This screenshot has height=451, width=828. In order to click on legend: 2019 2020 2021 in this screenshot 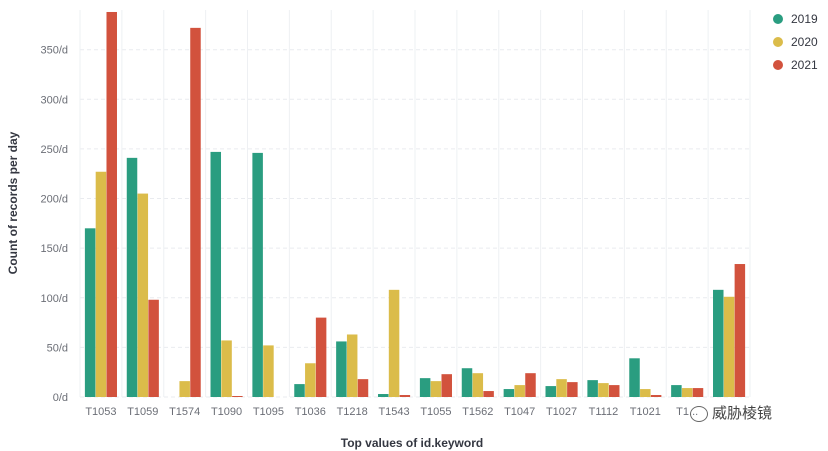, I will do `click(795, 42)`.